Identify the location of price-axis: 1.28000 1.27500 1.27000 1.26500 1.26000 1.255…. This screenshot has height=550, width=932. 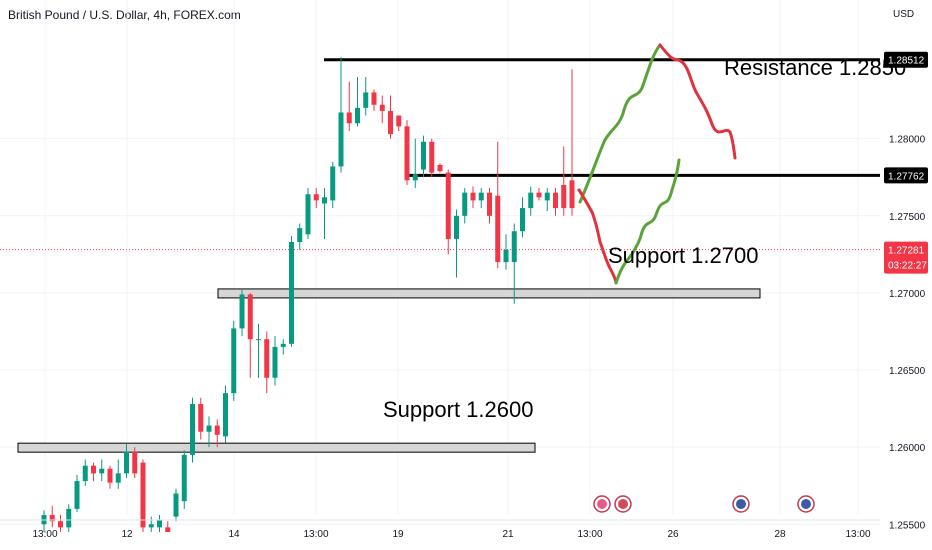
(907, 333).